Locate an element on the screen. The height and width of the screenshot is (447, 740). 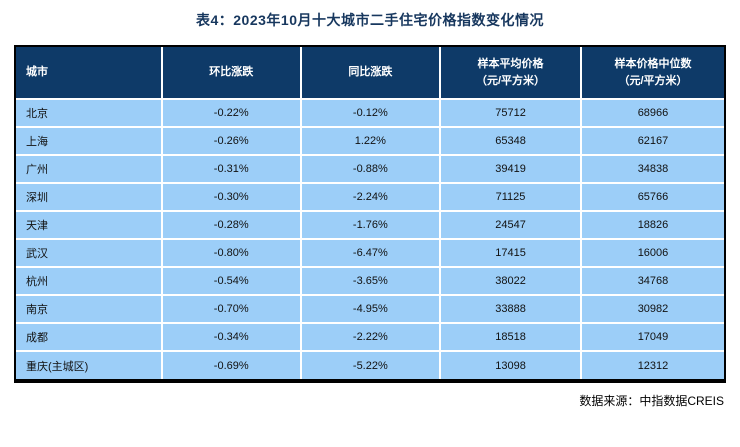
city-cell: 杭州 is located at coordinates (89, 281).